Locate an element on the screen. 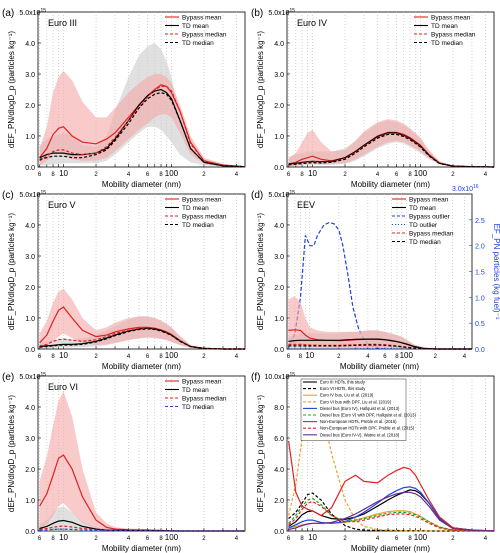  panel-title: Euro VI is located at coordinates (63, 387).